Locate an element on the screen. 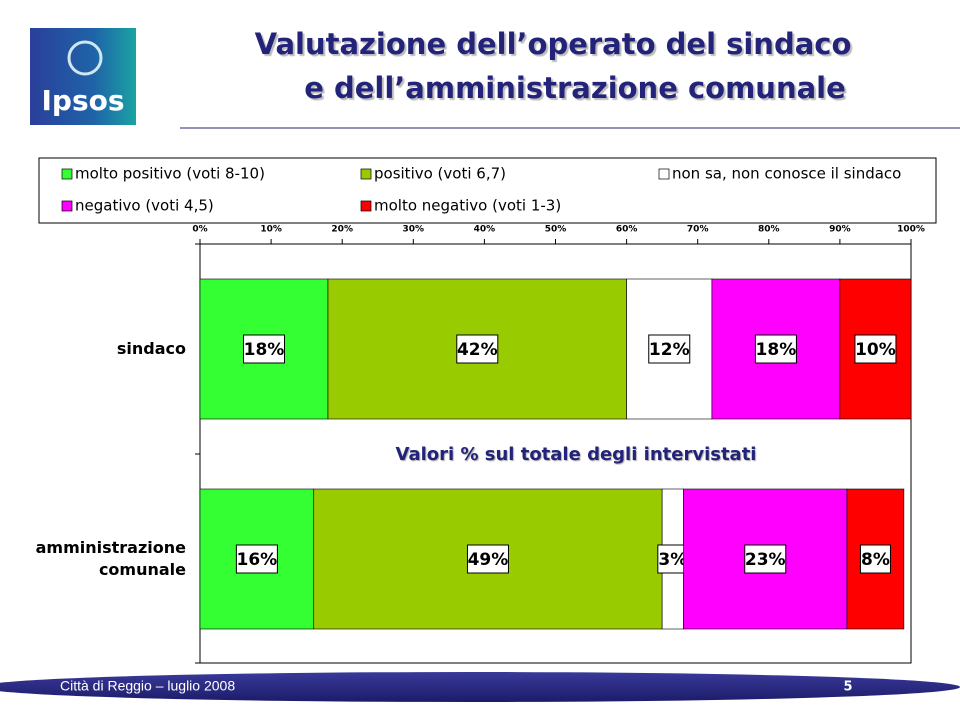  category-label: amministrazione comunale is located at coordinates (110, 558).